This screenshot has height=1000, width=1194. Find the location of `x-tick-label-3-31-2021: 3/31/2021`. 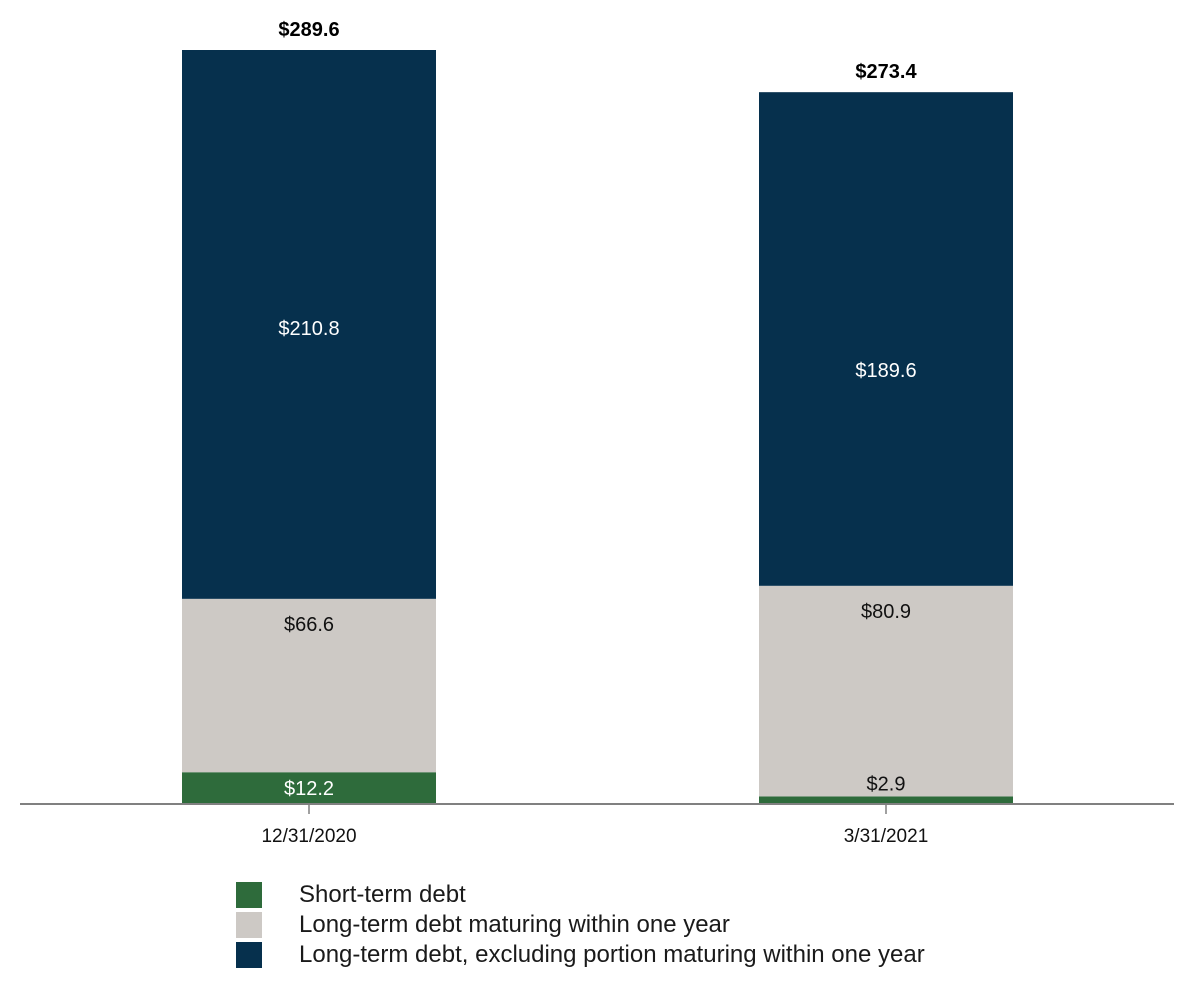

x-tick-label-3-31-2021: 3/31/2021 is located at coordinates (886, 836).